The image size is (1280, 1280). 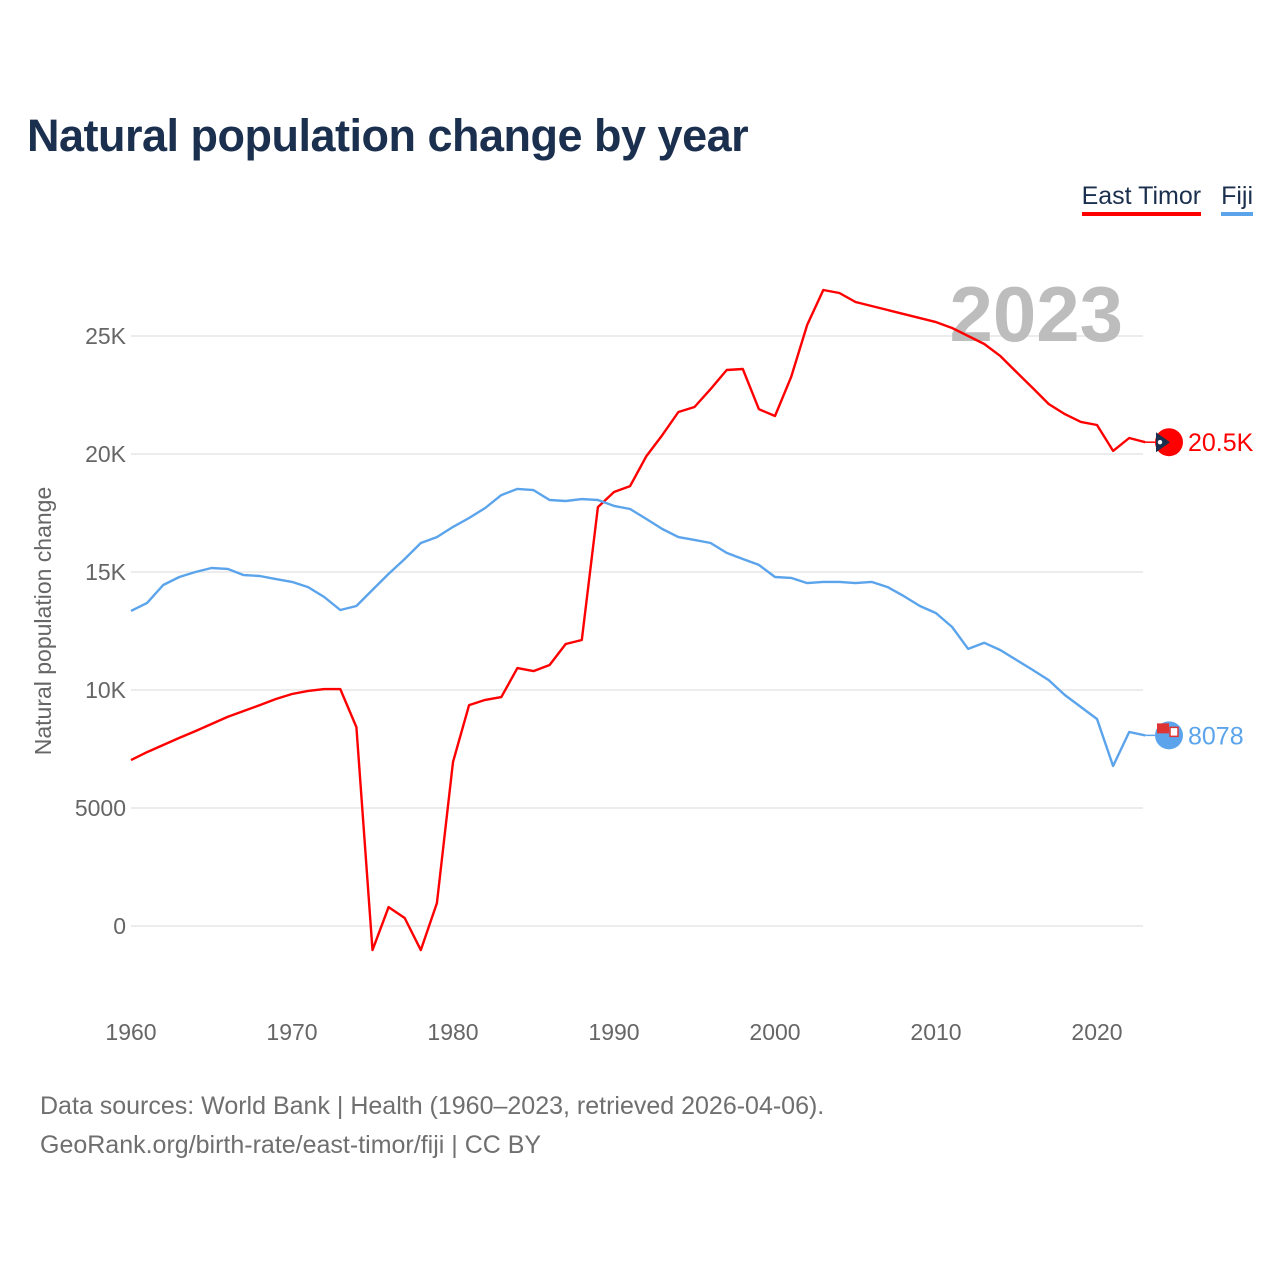 I want to click on end-value-label: 20.5K, so click(x=1221, y=443).